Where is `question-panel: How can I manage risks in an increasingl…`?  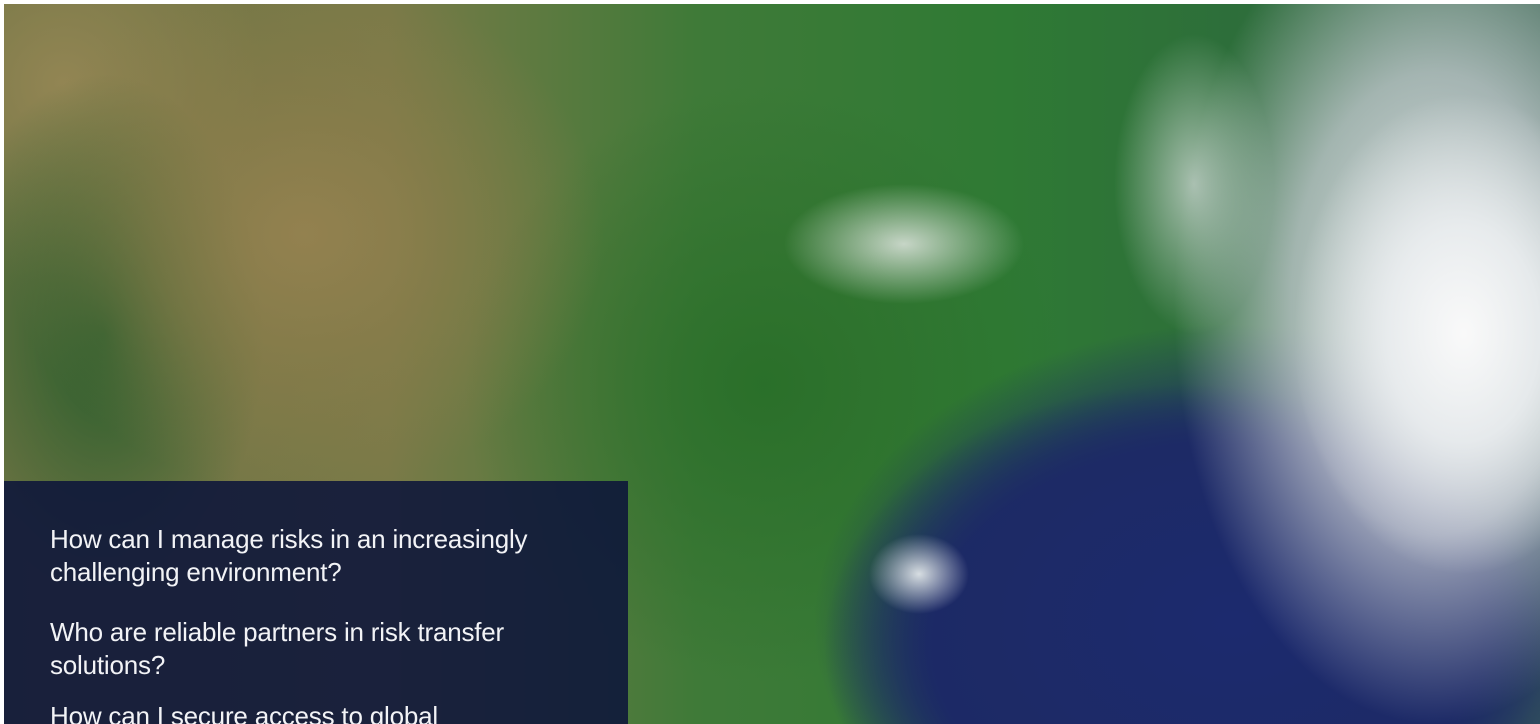
question-panel: How can I manage risks in an increasingl… is located at coordinates (316, 602).